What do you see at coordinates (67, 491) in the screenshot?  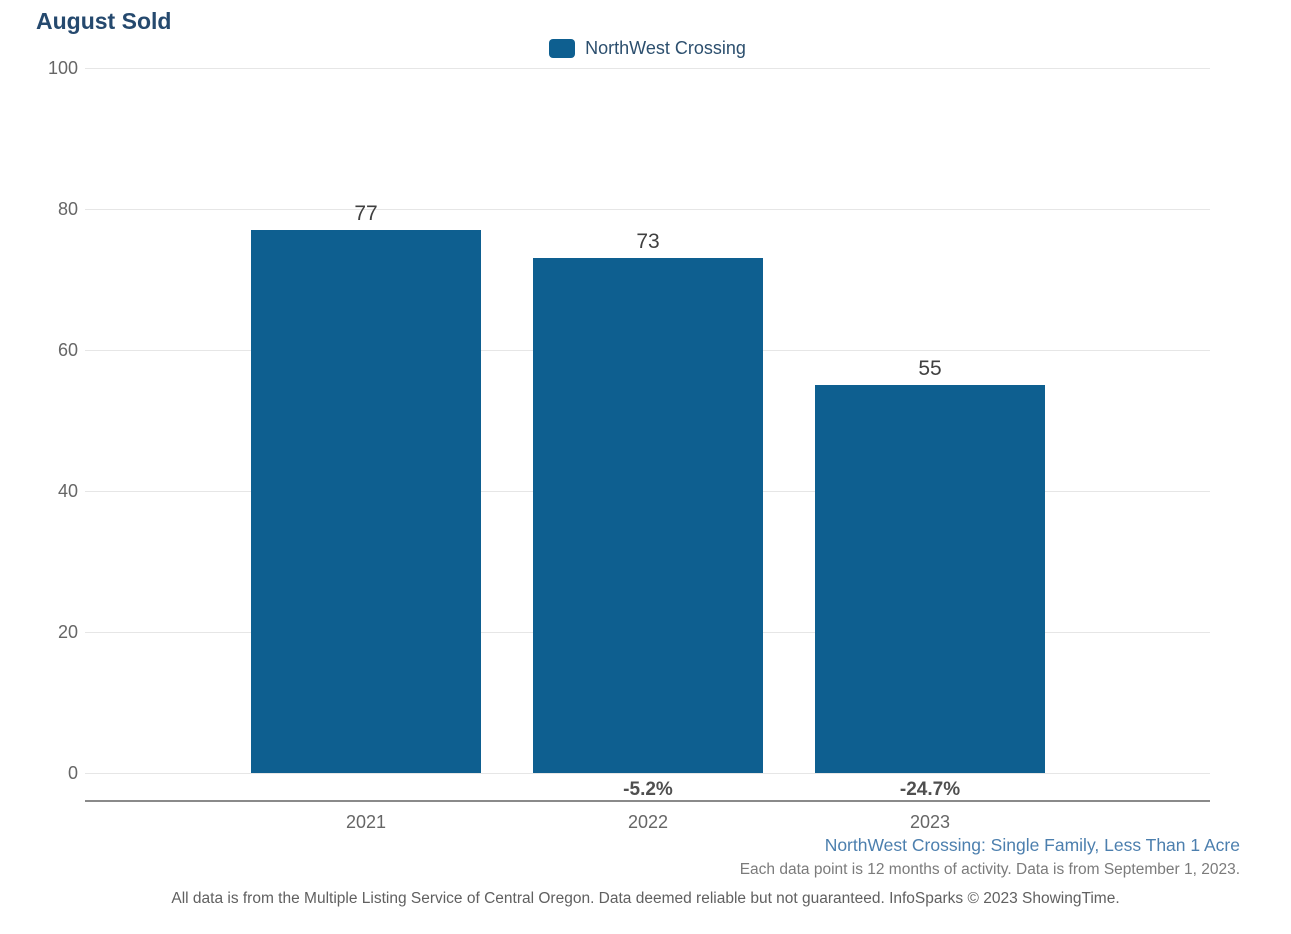 I see `y-axis-tick-40: 40` at bounding box center [67, 491].